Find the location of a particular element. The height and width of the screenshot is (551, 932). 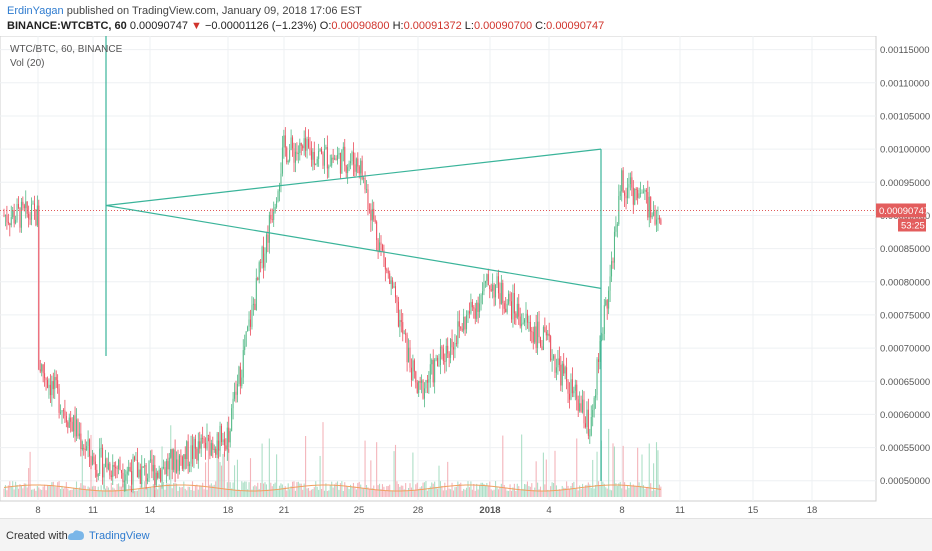

tradingview-brand-link: TradingView is located at coordinates (119, 536).